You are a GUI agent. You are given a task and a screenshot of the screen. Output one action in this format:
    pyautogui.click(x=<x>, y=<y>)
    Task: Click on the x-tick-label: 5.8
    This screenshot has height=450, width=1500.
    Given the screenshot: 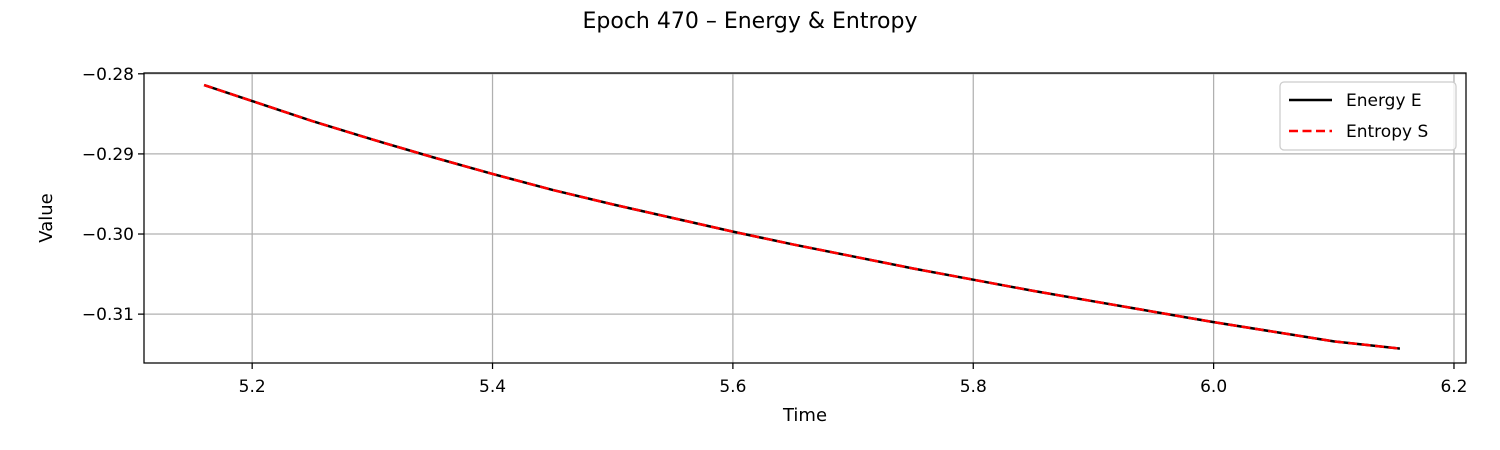 What is the action you would take?
    pyautogui.click(x=973, y=387)
    